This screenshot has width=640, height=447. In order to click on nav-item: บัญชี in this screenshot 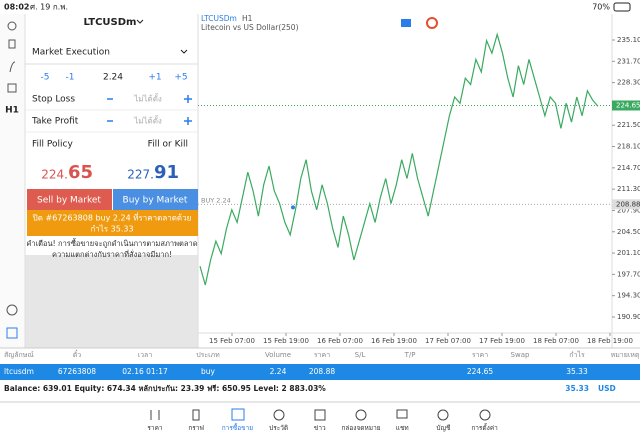, I will do `click(443, 428)`.